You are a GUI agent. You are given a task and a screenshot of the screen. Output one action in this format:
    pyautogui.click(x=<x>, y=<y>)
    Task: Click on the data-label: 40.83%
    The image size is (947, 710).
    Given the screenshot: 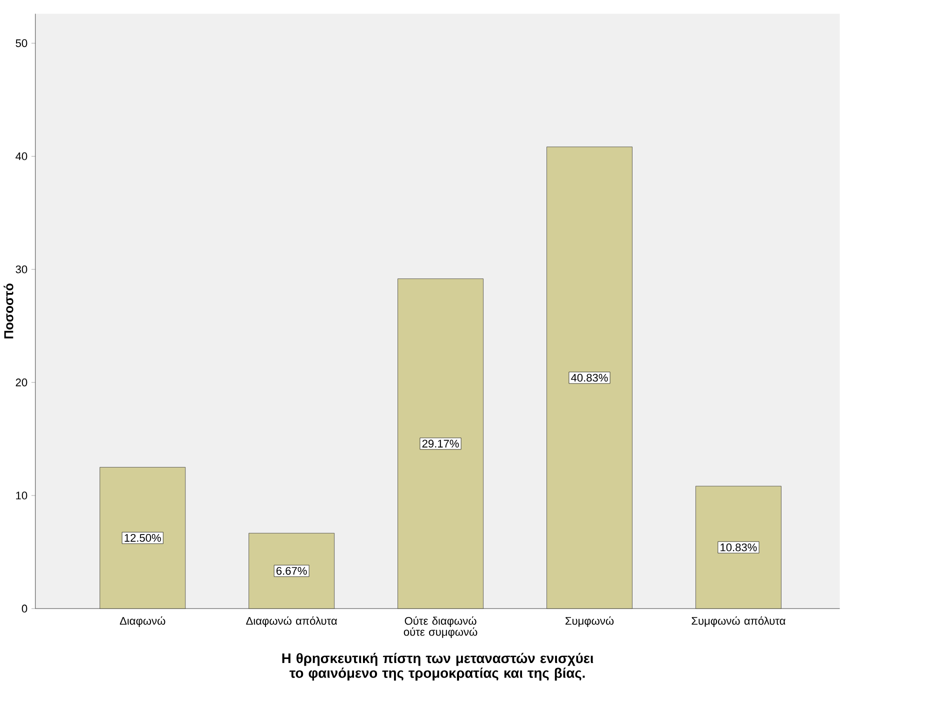 What is the action you would take?
    pyautogui.click(x=589, y=378)
    